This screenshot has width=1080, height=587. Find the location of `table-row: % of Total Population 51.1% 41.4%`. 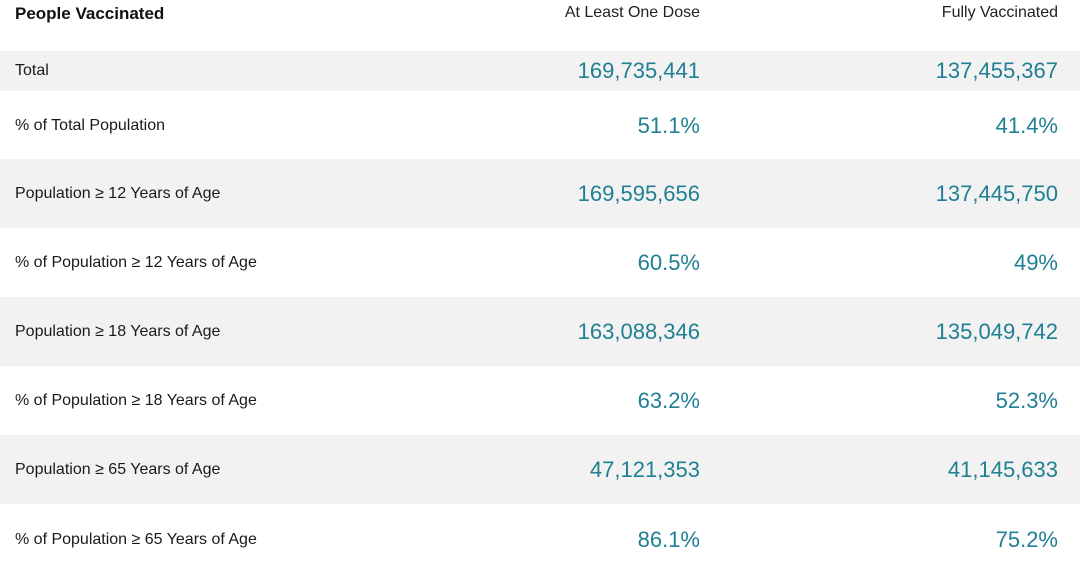

table-row: % of Total Population 51.1% 41.4% is located at coordinates (540, 126).